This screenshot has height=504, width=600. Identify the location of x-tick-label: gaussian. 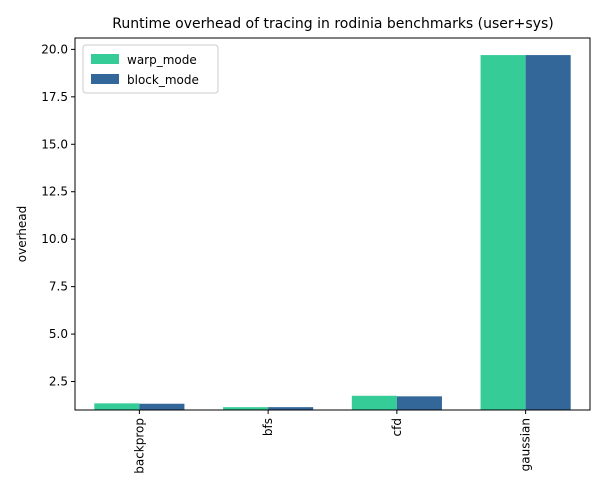
(526, 444).